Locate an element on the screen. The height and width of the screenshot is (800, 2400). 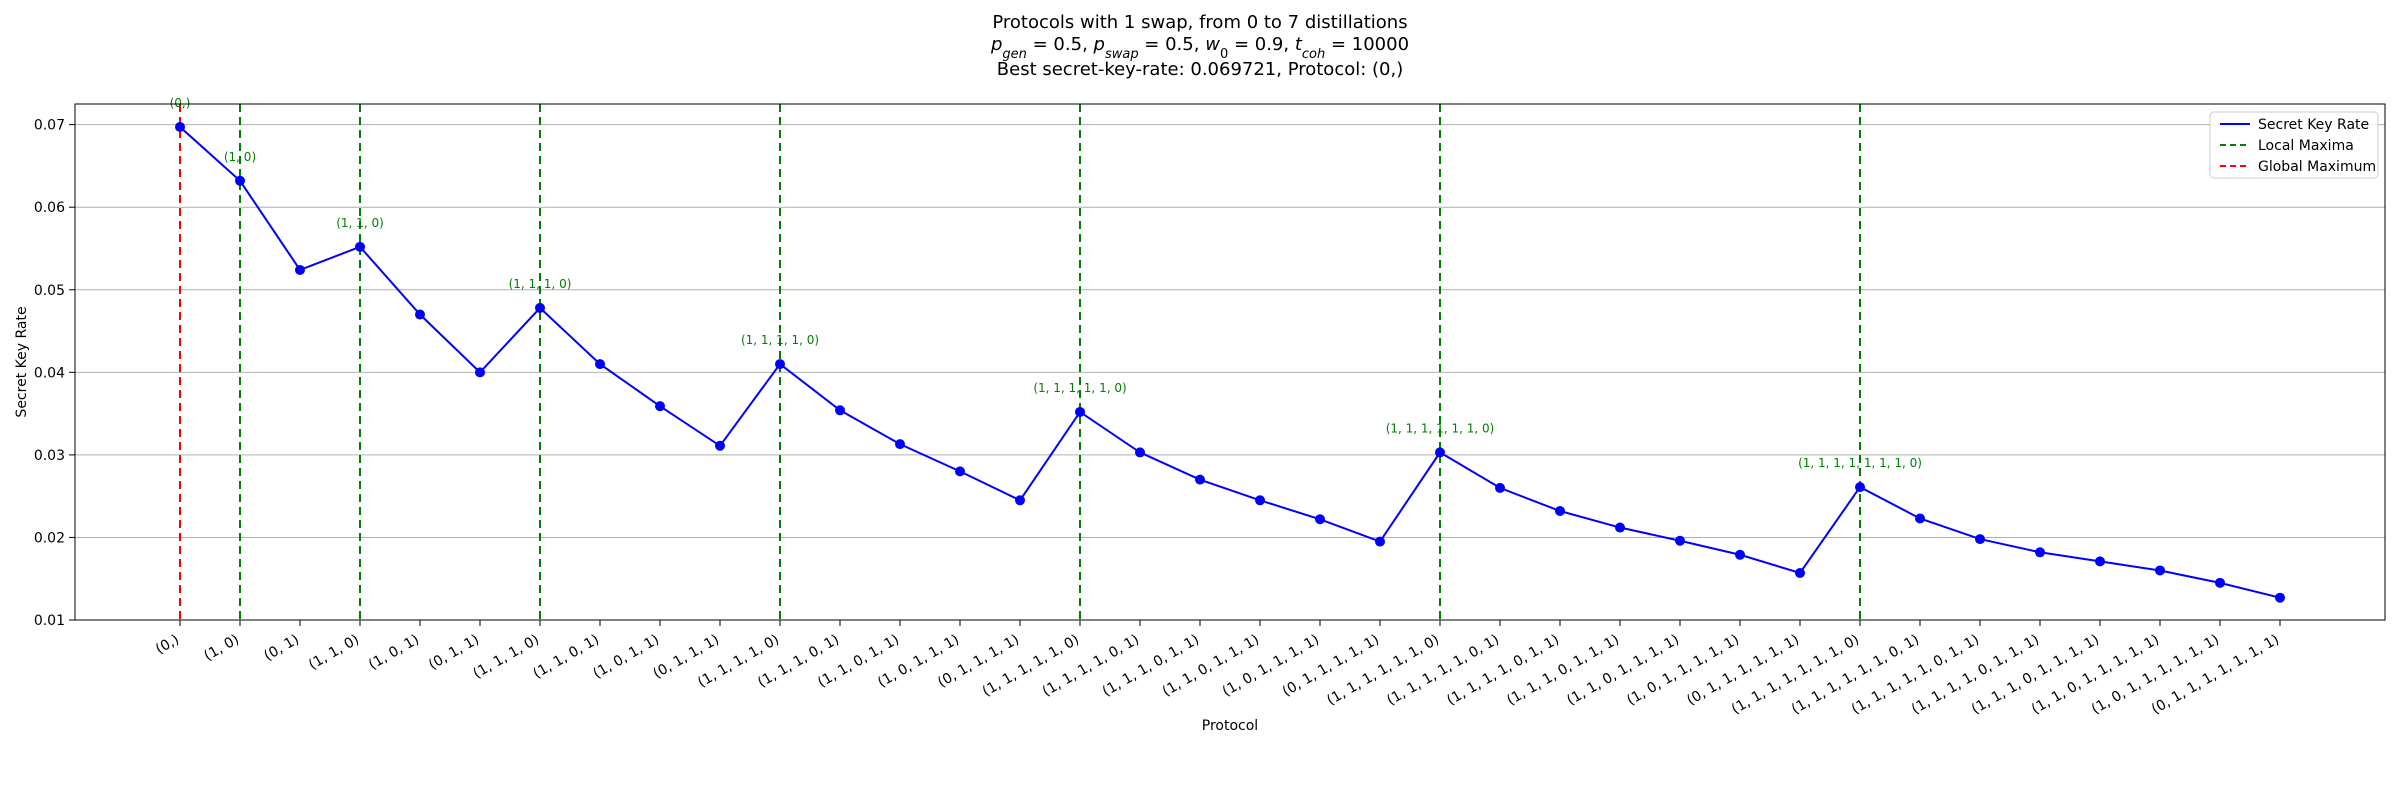
x-tick-label: (1, 1, 1, 0, 1, 1, 1) is located at coordinates (1563, 670).